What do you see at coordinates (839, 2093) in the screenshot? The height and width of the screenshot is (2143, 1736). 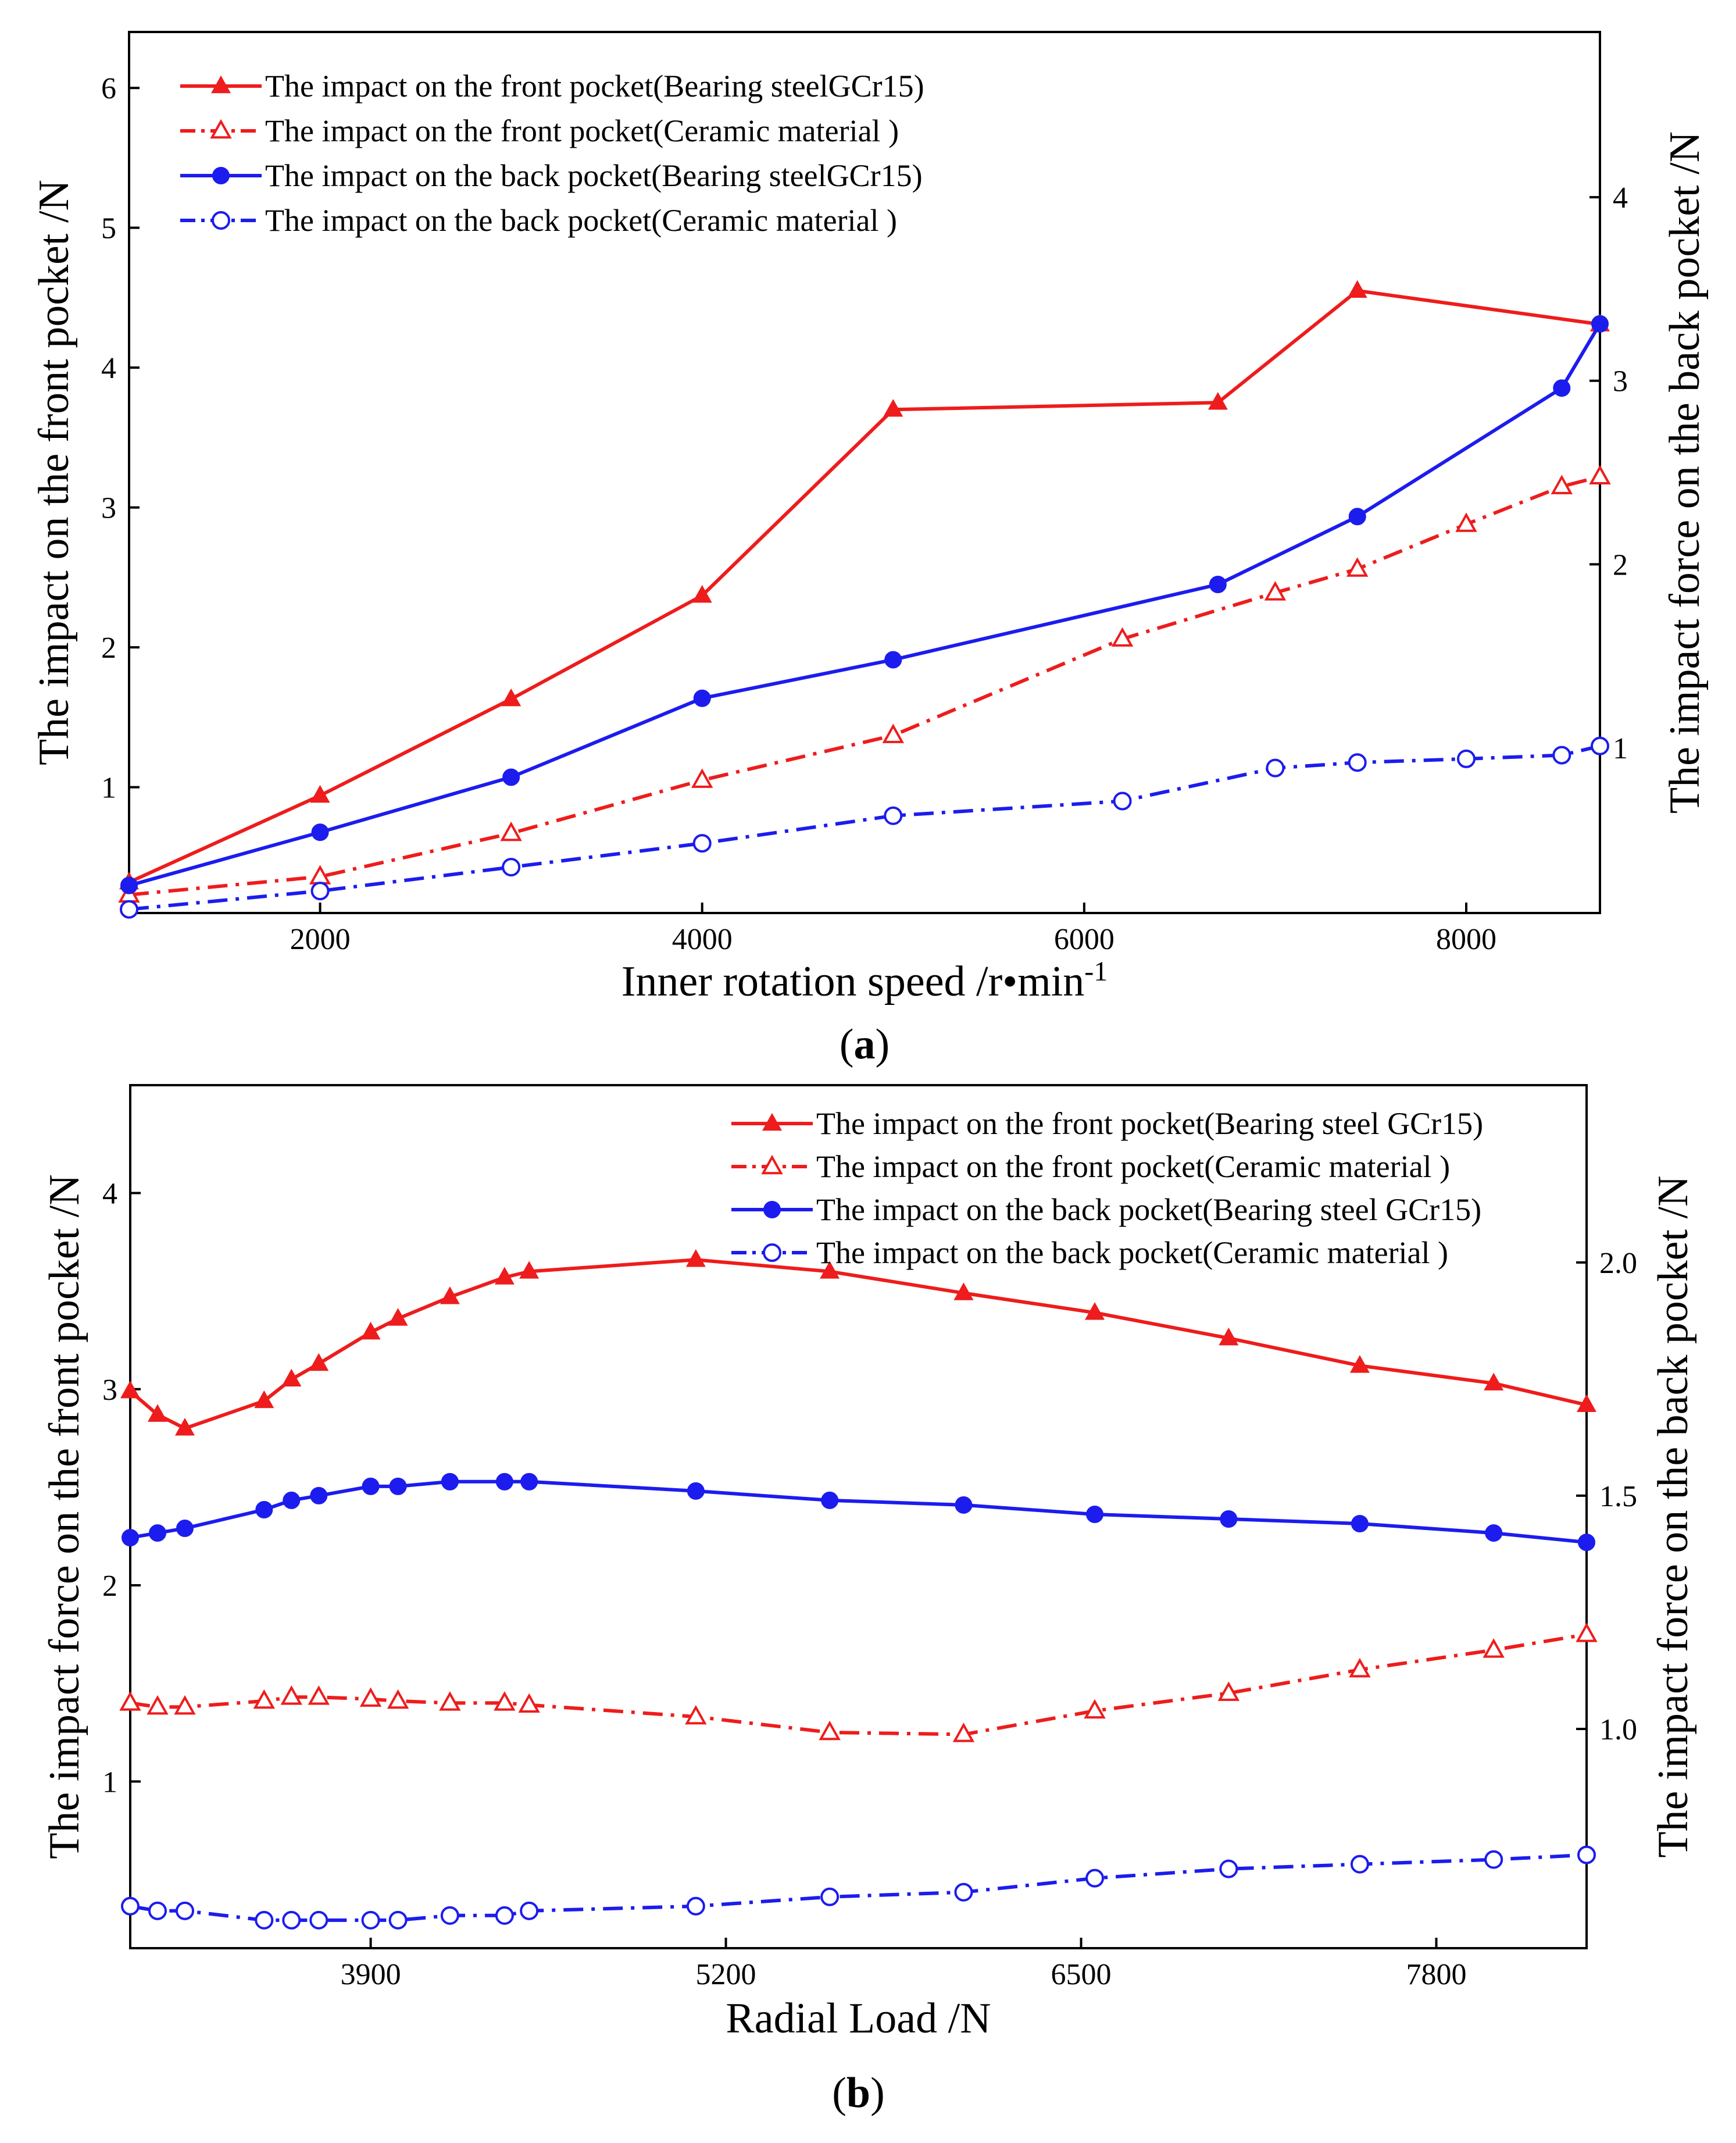 I see `caption-b-open: (` at bounding box center [839, 2093].